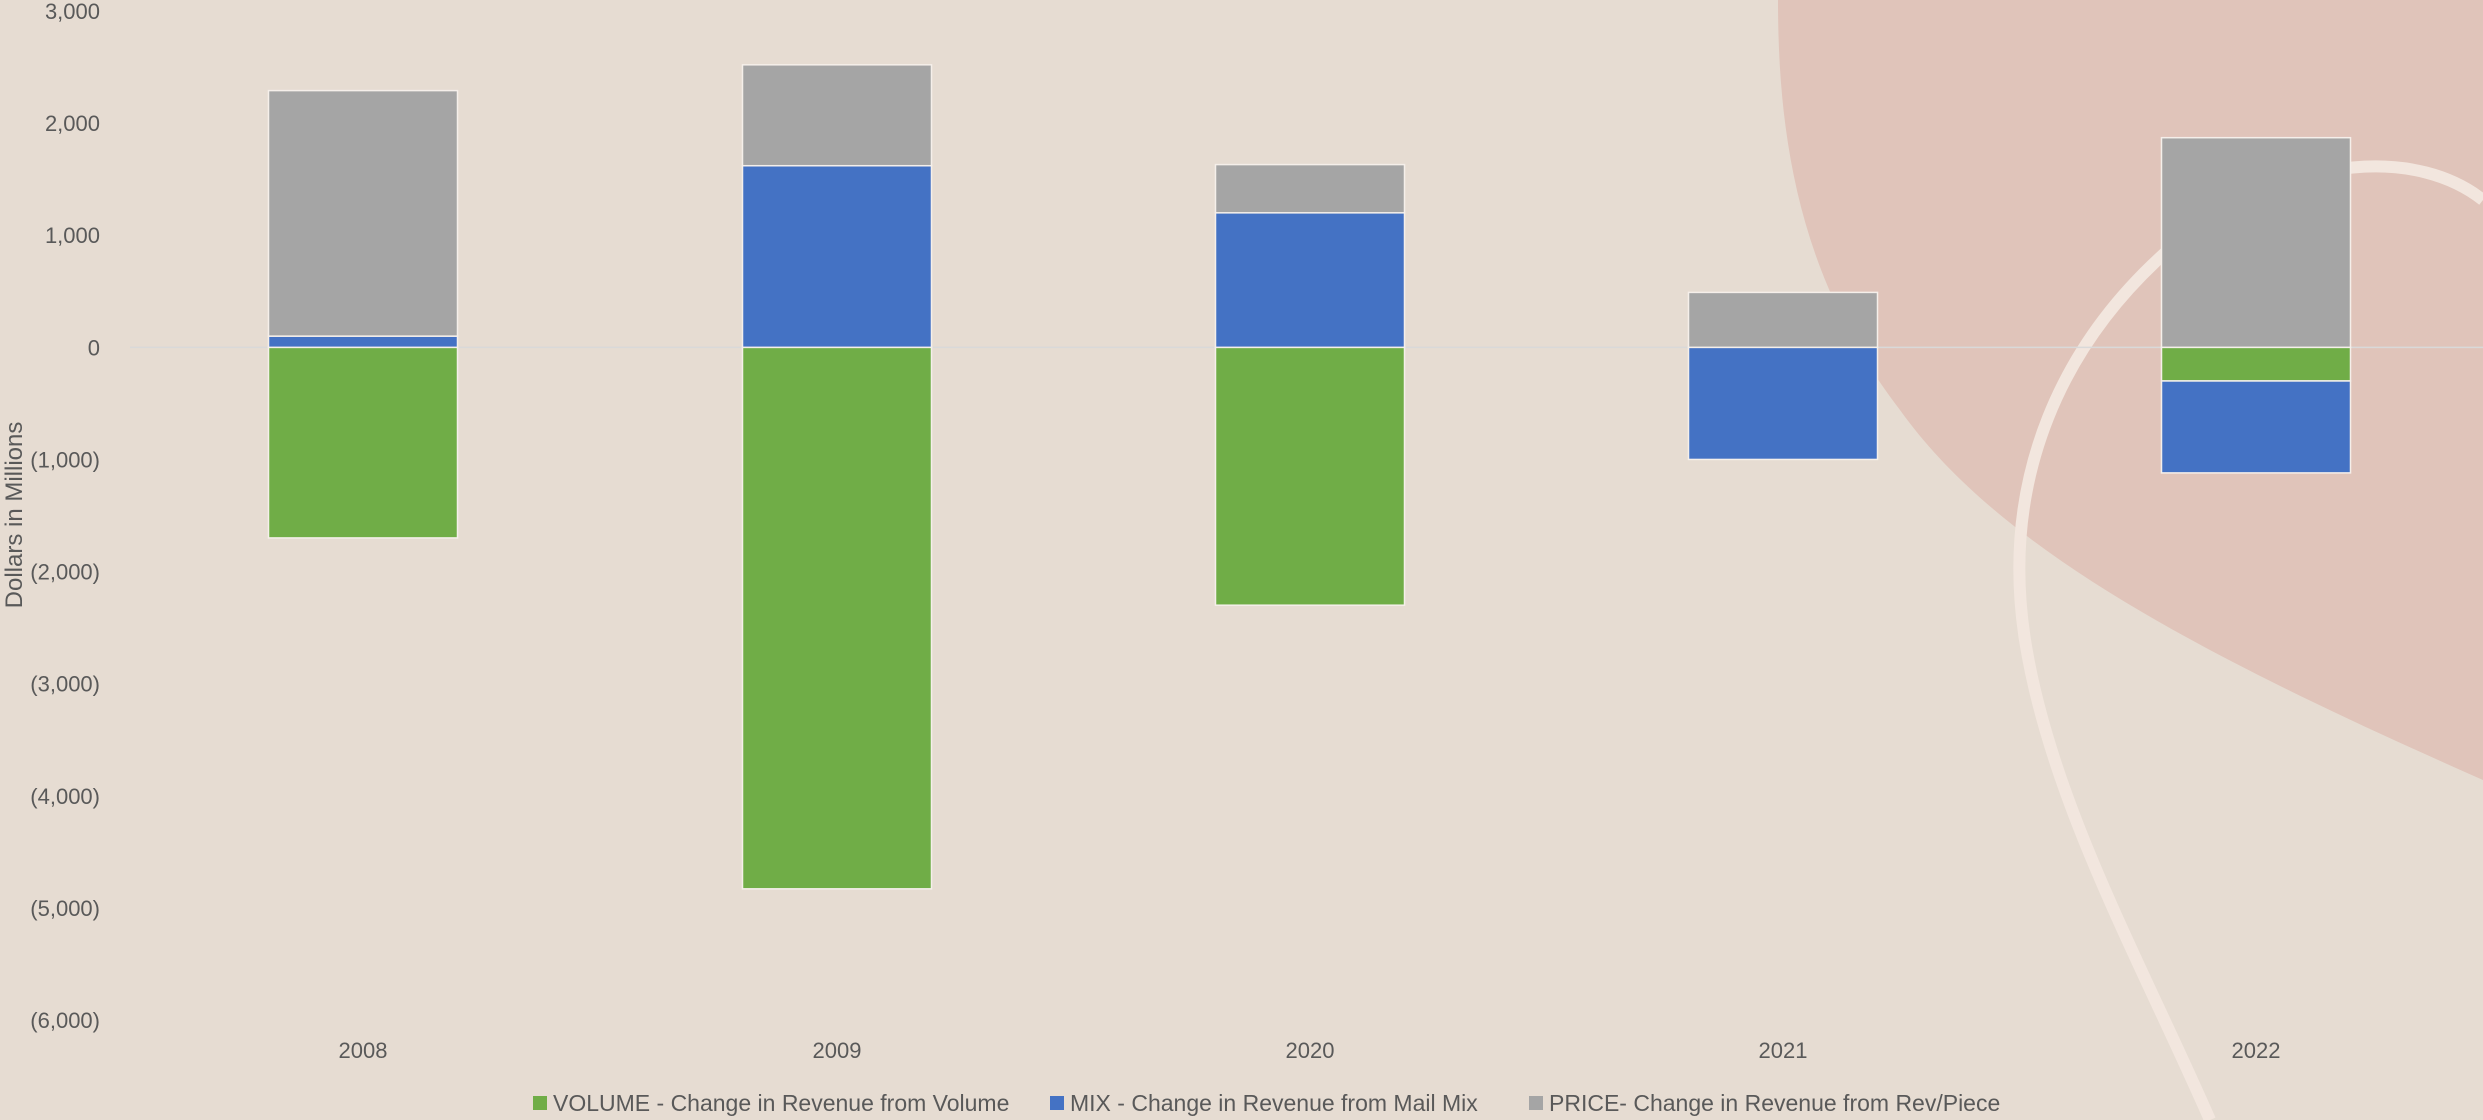 The image size is (2483, 1120). I want to click on y-tick-label: (6,000), so click(65, 1020).